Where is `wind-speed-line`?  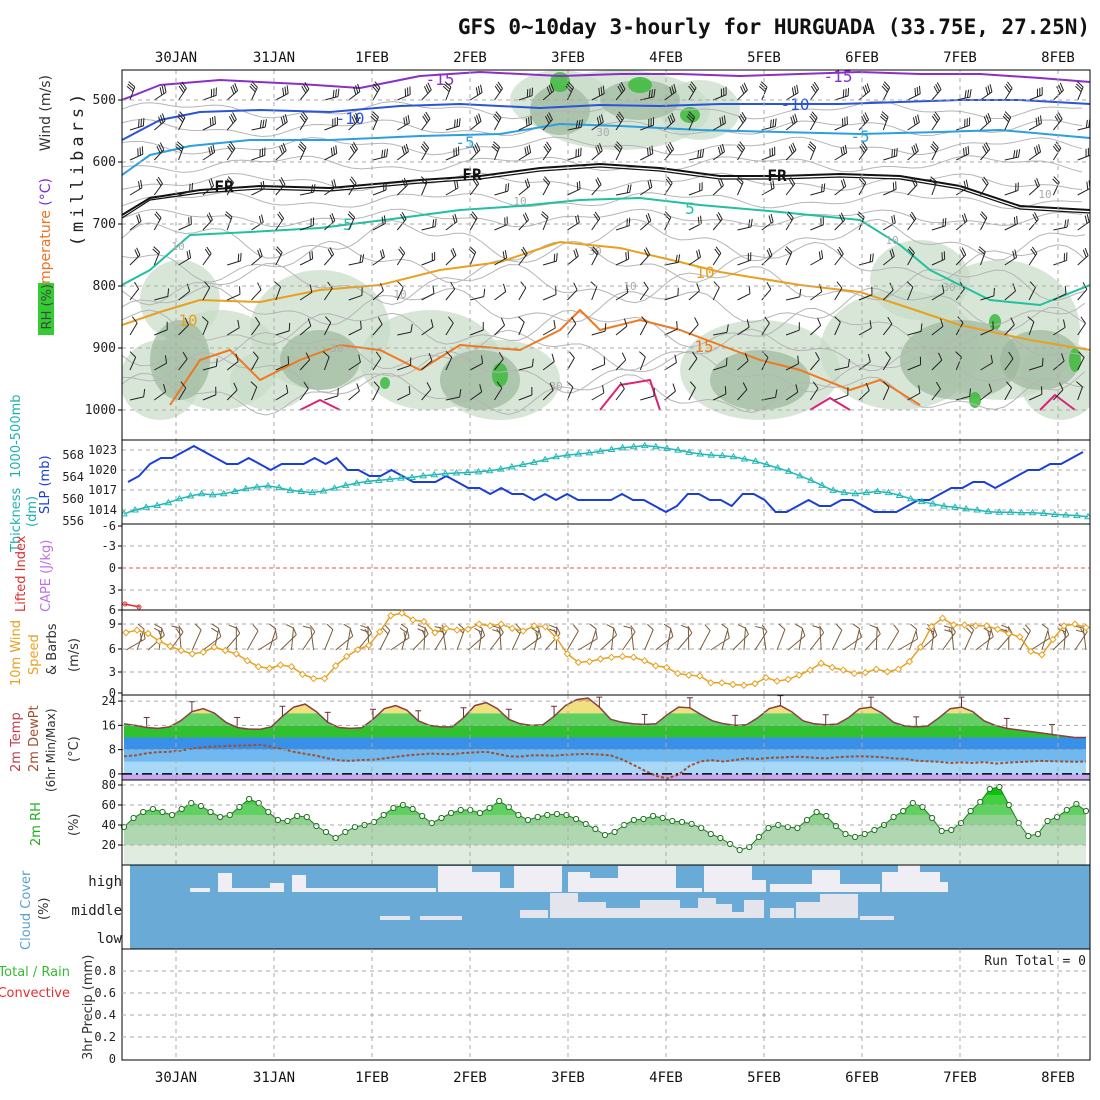 wind-speed-line is located at coordinates (606, 649).